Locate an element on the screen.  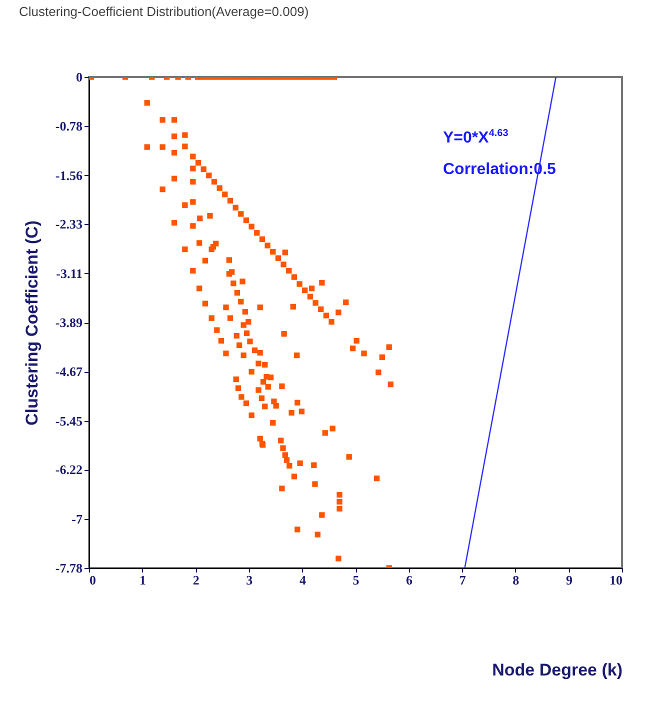
x-tick-label: 1 is located at coordinates (143, 580).